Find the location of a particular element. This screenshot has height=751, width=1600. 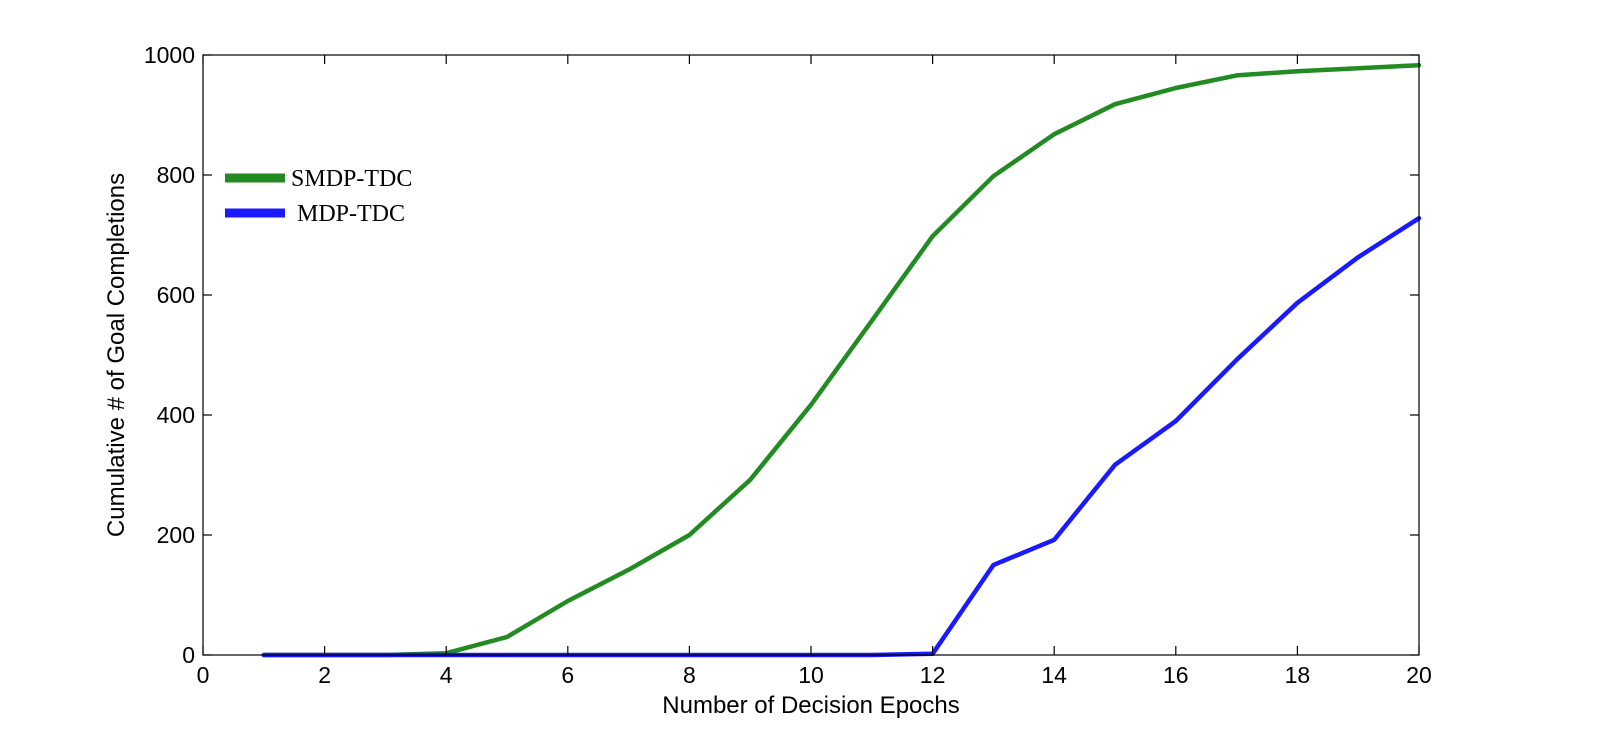

x-tick-label: 12 is located at coordinates (933, 675).